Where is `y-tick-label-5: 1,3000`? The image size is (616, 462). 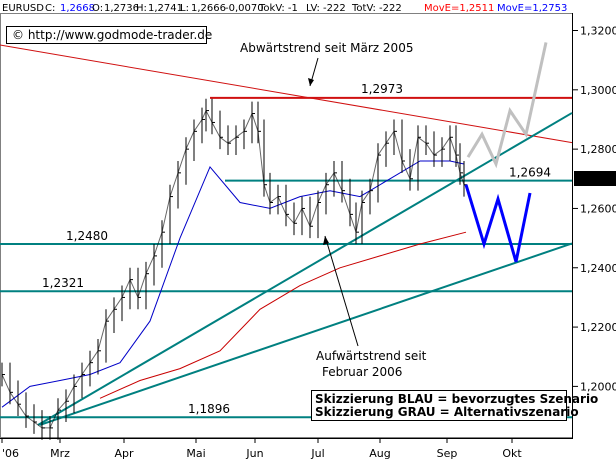 y-tick-label-5: 1,3000 is located at coordinates (598, 90).